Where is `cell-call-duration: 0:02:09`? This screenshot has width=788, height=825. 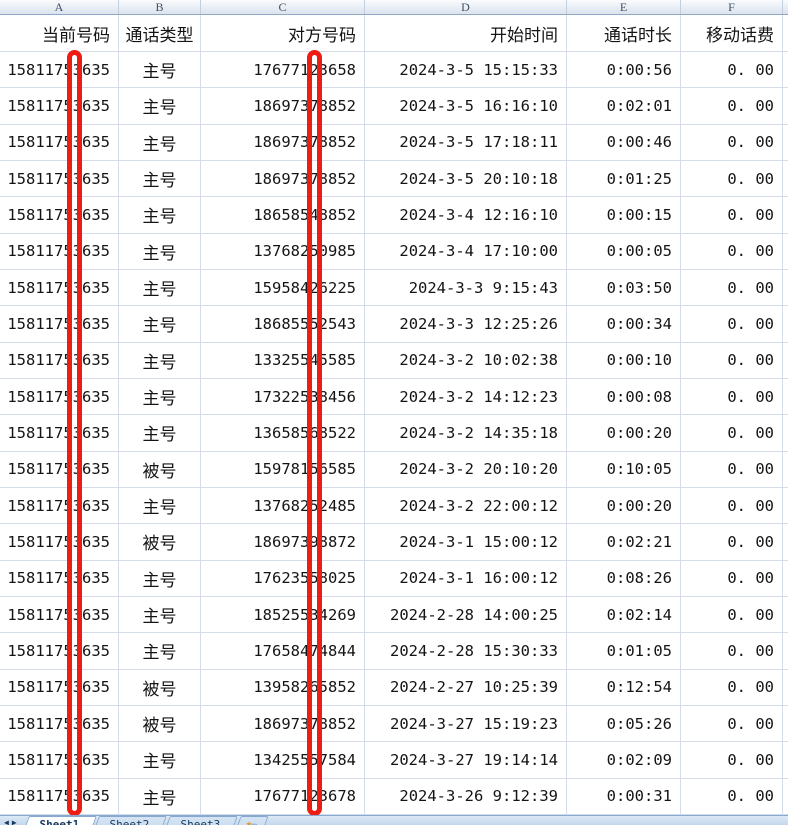
cell-call-duration: 0:02:09 is located at coordinates (624, 760).